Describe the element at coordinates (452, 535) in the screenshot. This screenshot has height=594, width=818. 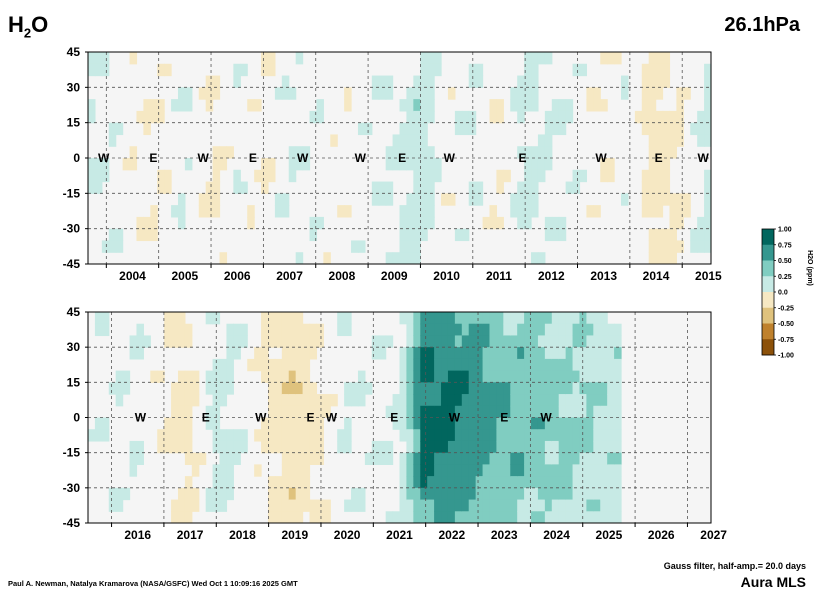
I see `x-tick-label: 2022` at that location.